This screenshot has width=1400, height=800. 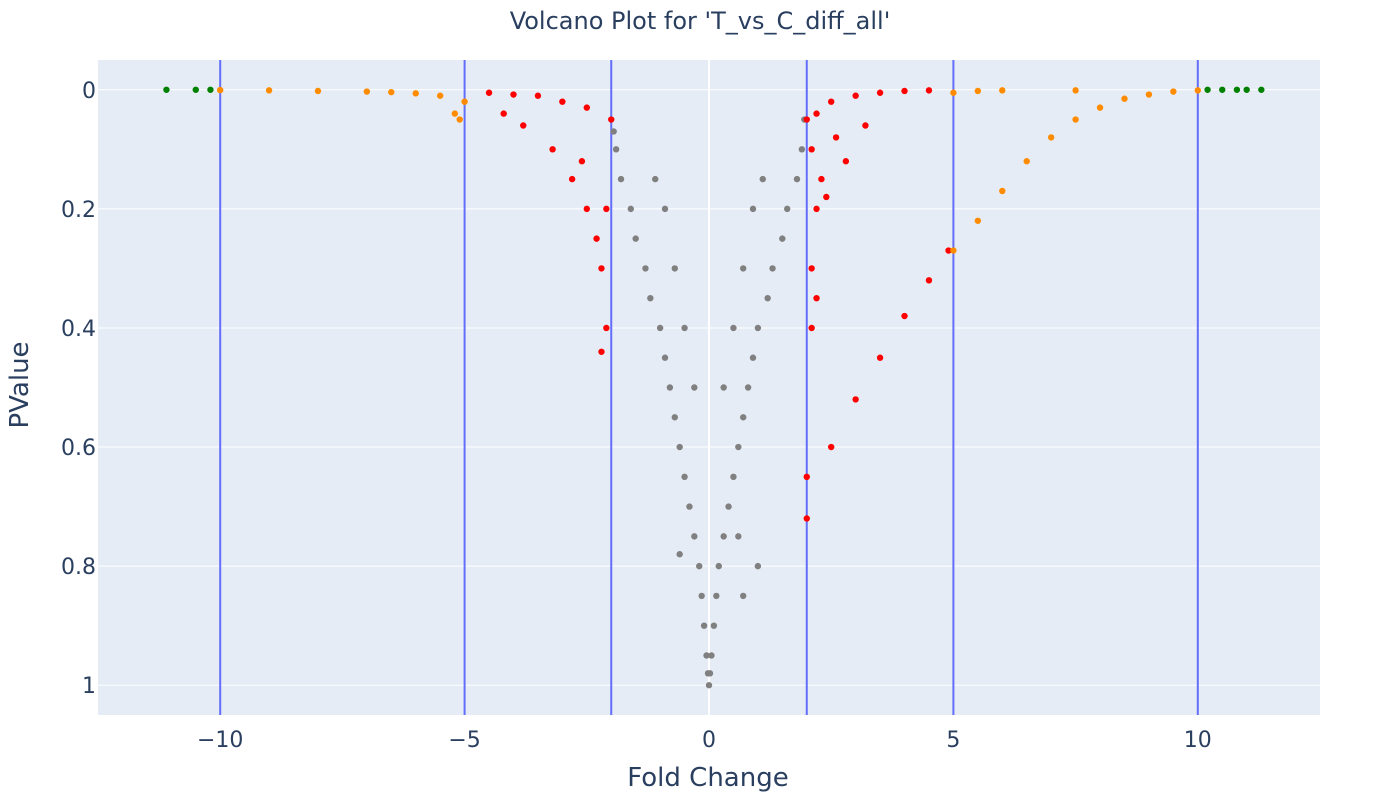 What do you see at coordinates (20, 384) in the screenshot?
I see `y-axis-title: PValue` at bounding box center [20, 384].